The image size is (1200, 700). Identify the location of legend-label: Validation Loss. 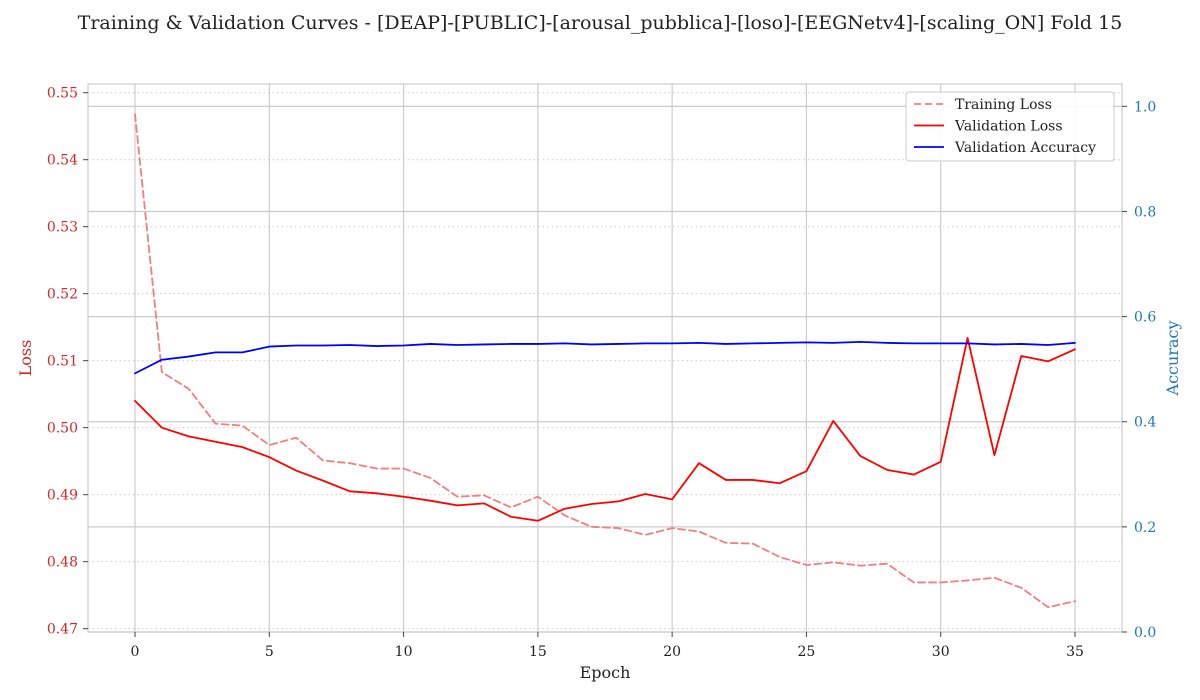
(1008, 127).